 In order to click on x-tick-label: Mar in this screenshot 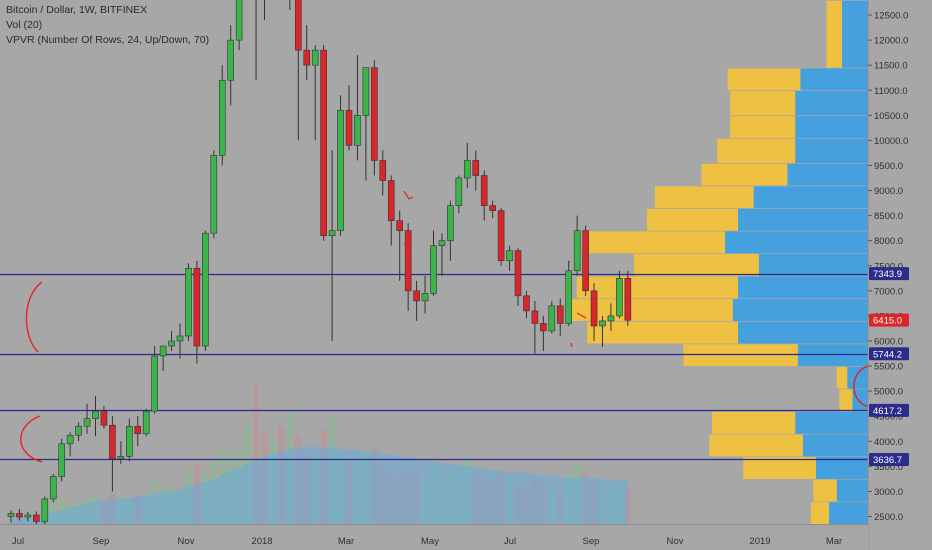, I will do `click(834, 541)`.